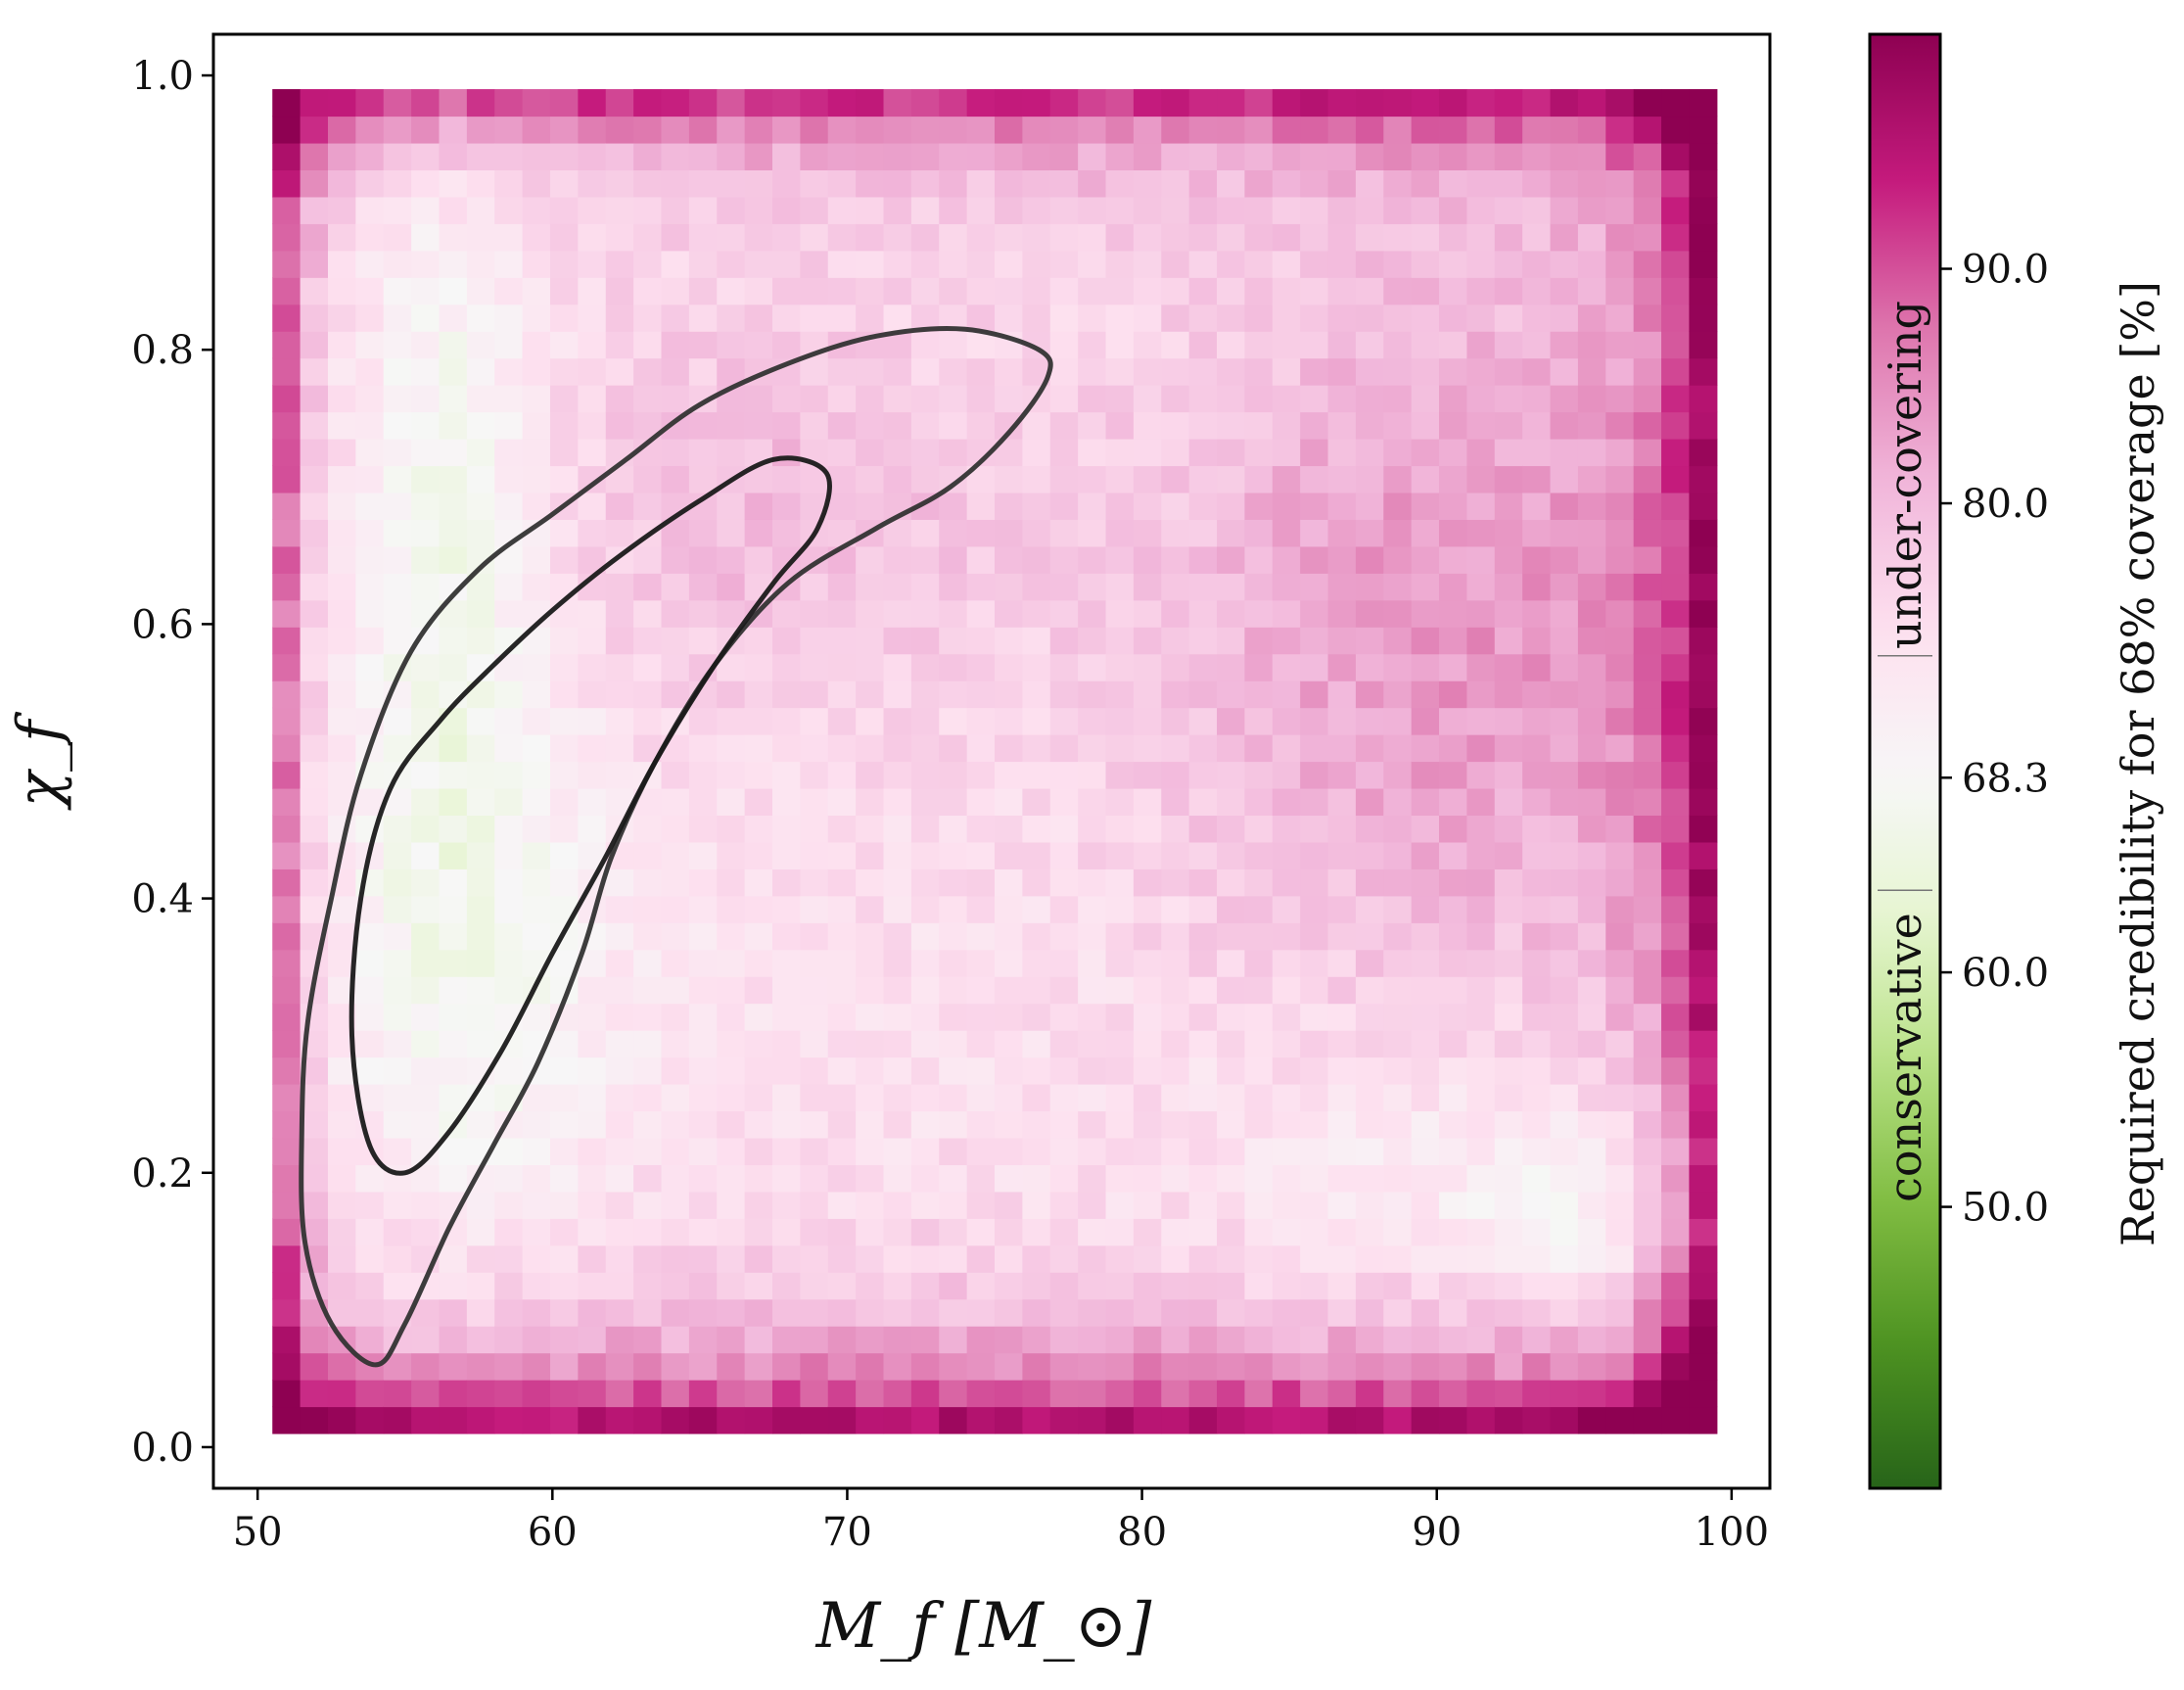 The width and height of the screenshot is (2184, 1690). Describe the element at coordinates (1905, 761) in the screenshot. I see `colorbar-gradient` at that location.